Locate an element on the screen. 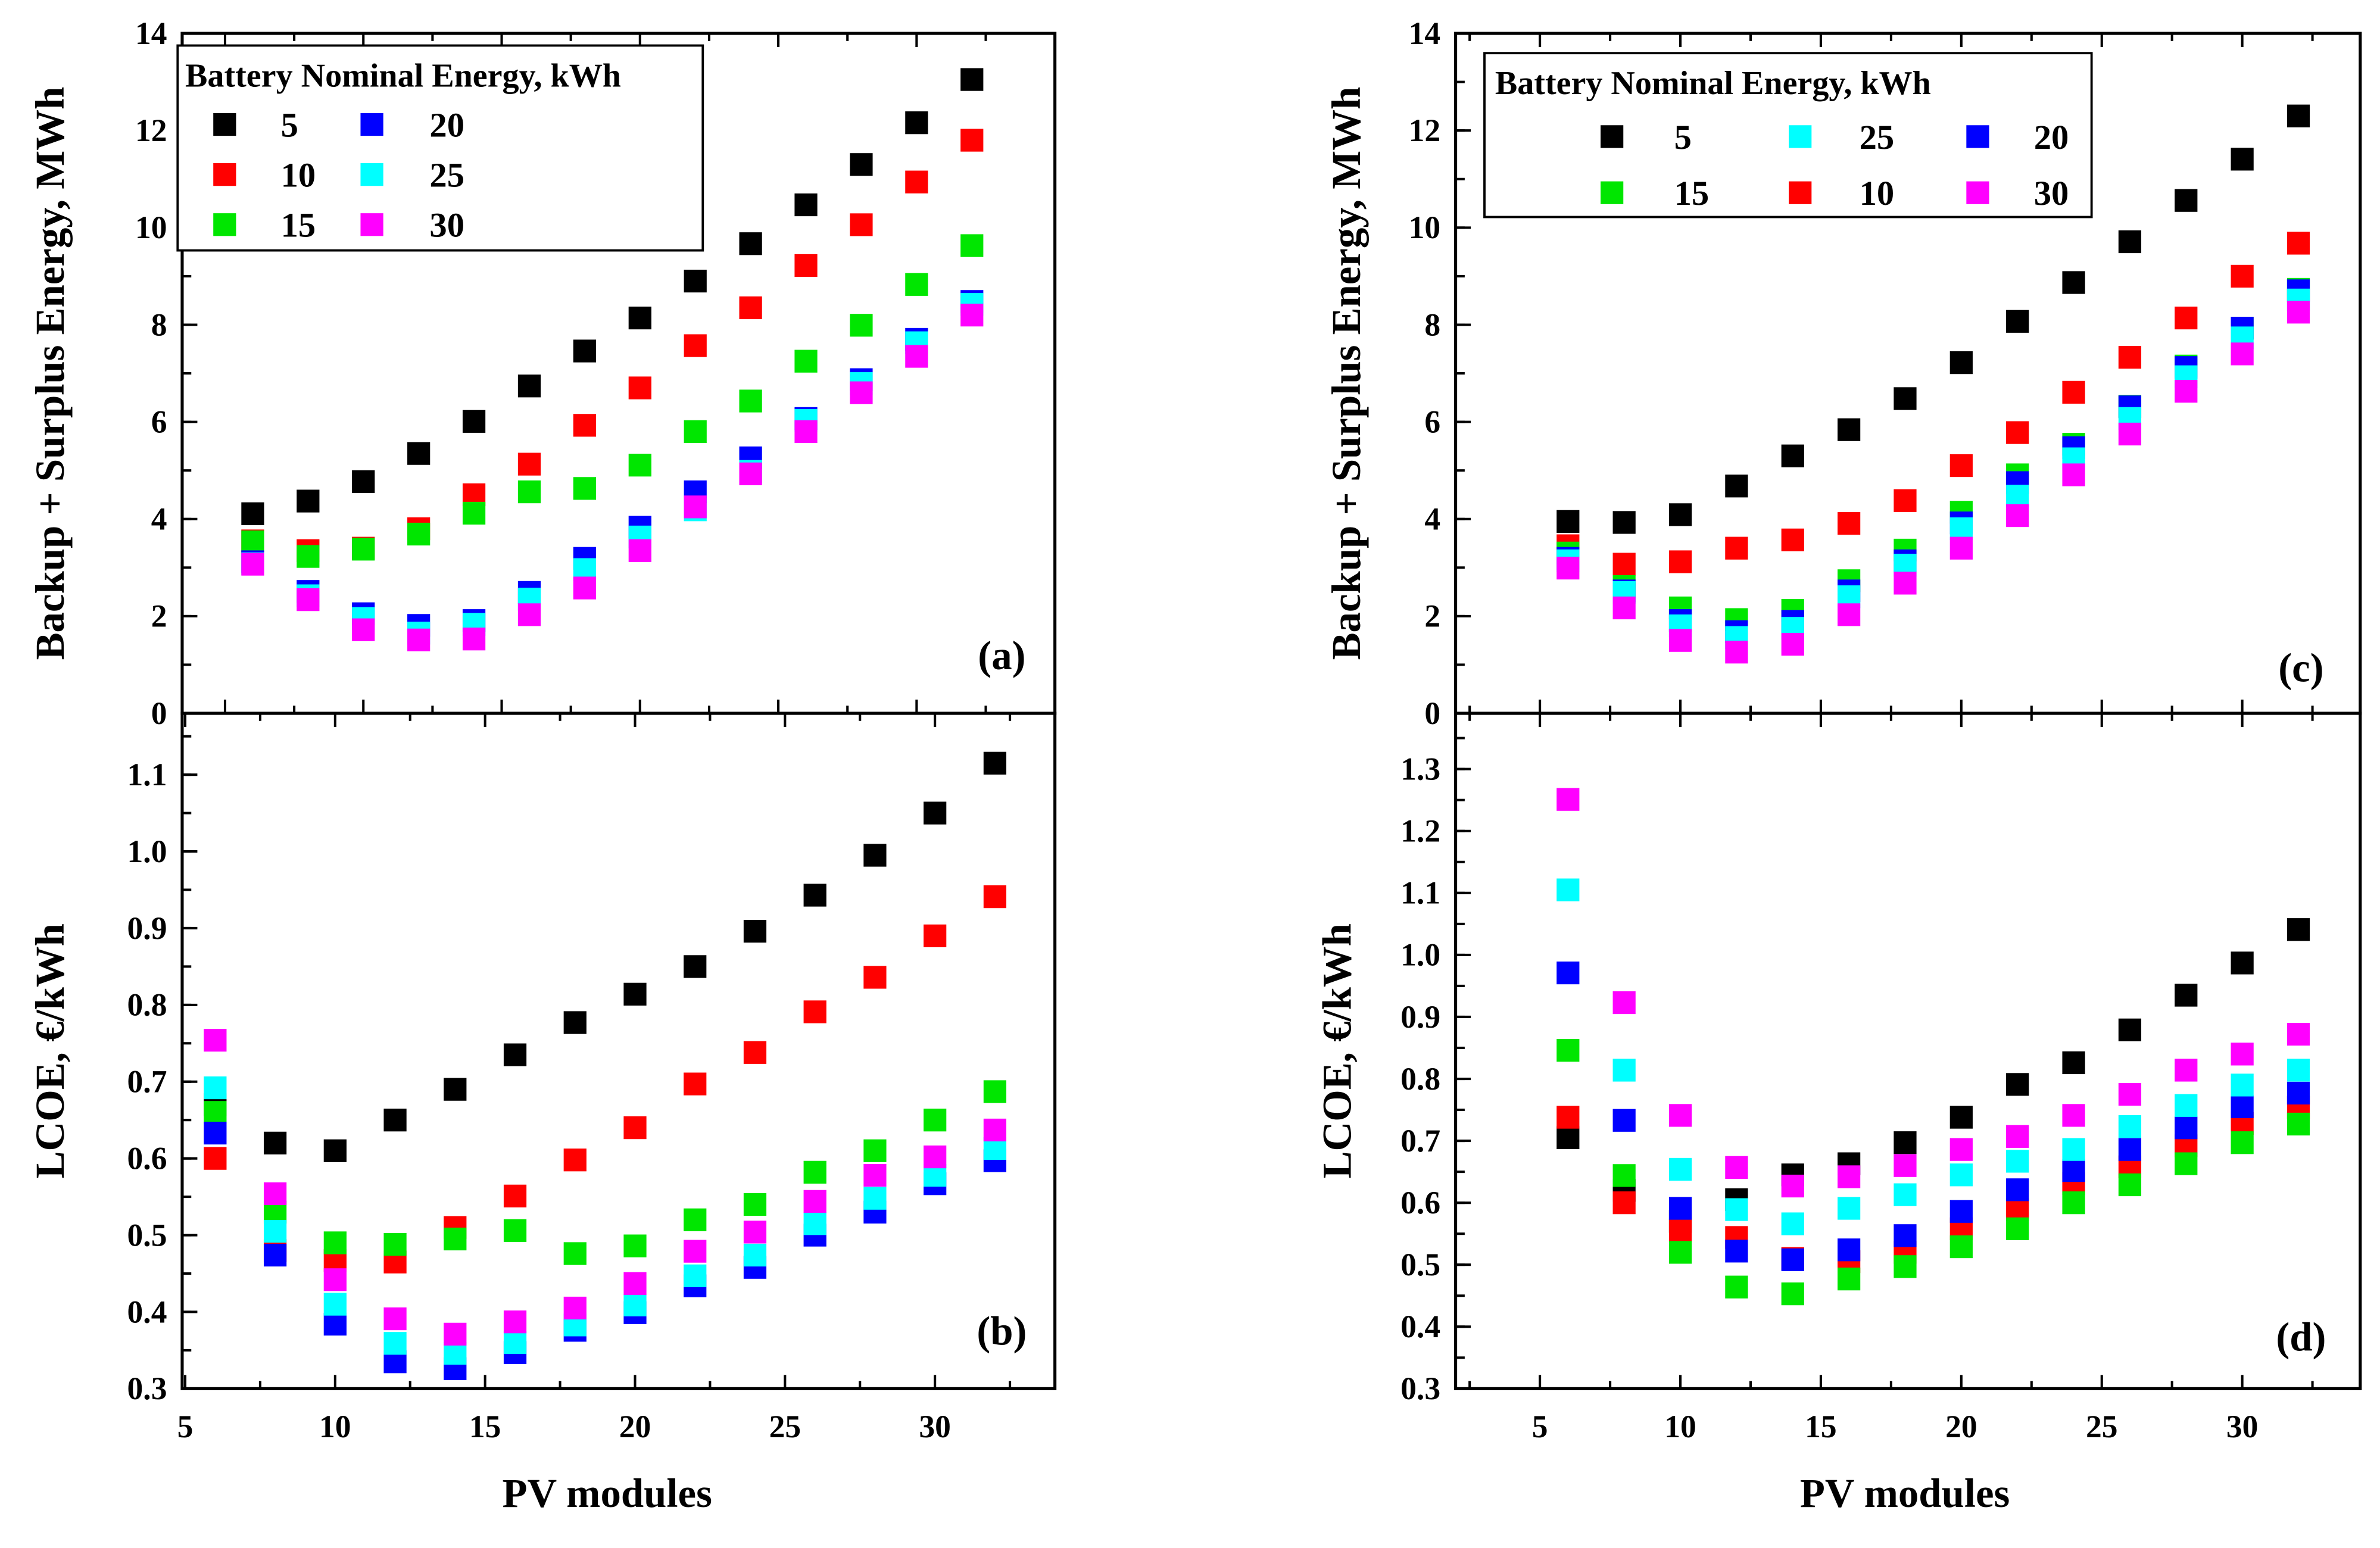  x-tick-label: 30 is located at coordinates (935, 1427).